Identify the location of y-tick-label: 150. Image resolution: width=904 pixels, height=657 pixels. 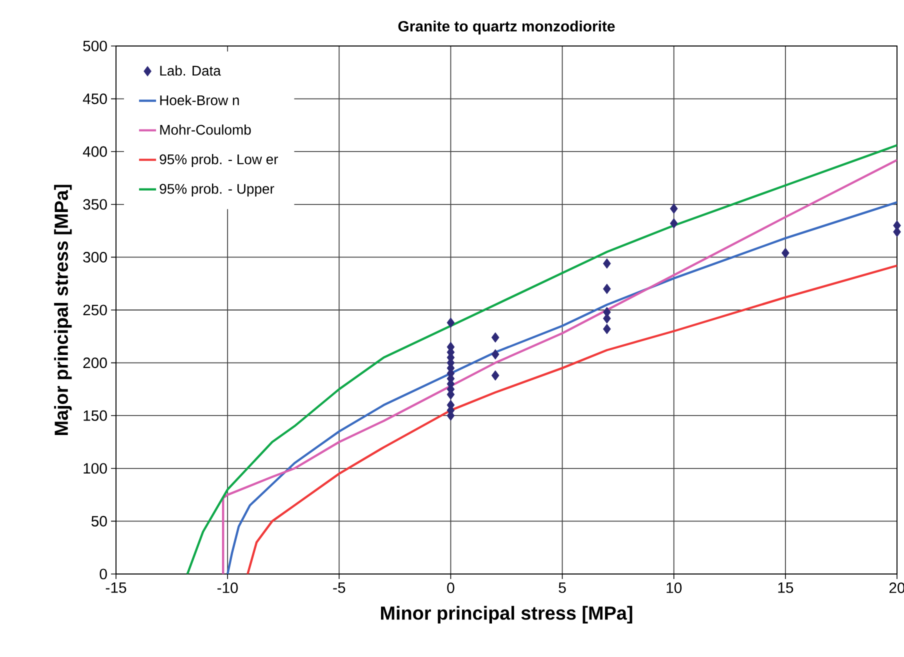
(95, 415).